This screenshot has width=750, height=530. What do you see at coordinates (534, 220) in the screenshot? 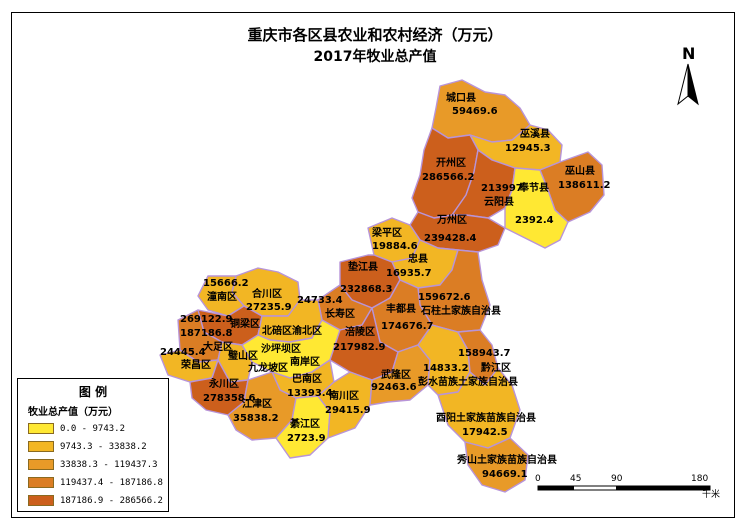
I see `value-fengjie: 2392.4` at bounding box center [534, 220].